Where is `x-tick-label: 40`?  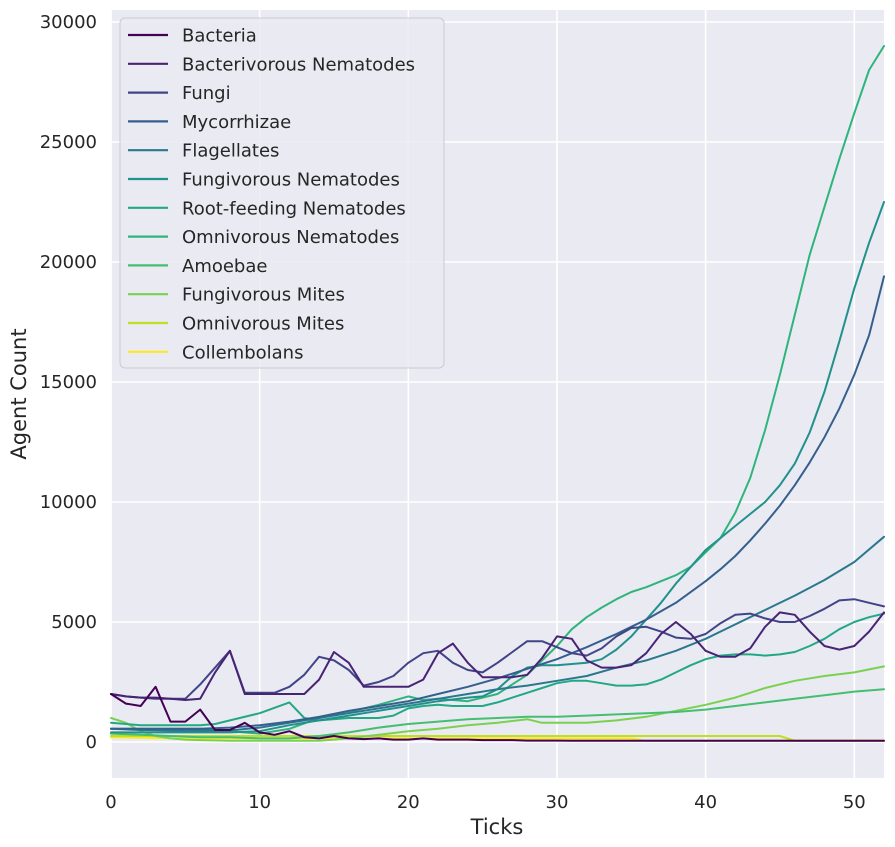 x-tick-label: 40 is located at coordinates (705, 802).